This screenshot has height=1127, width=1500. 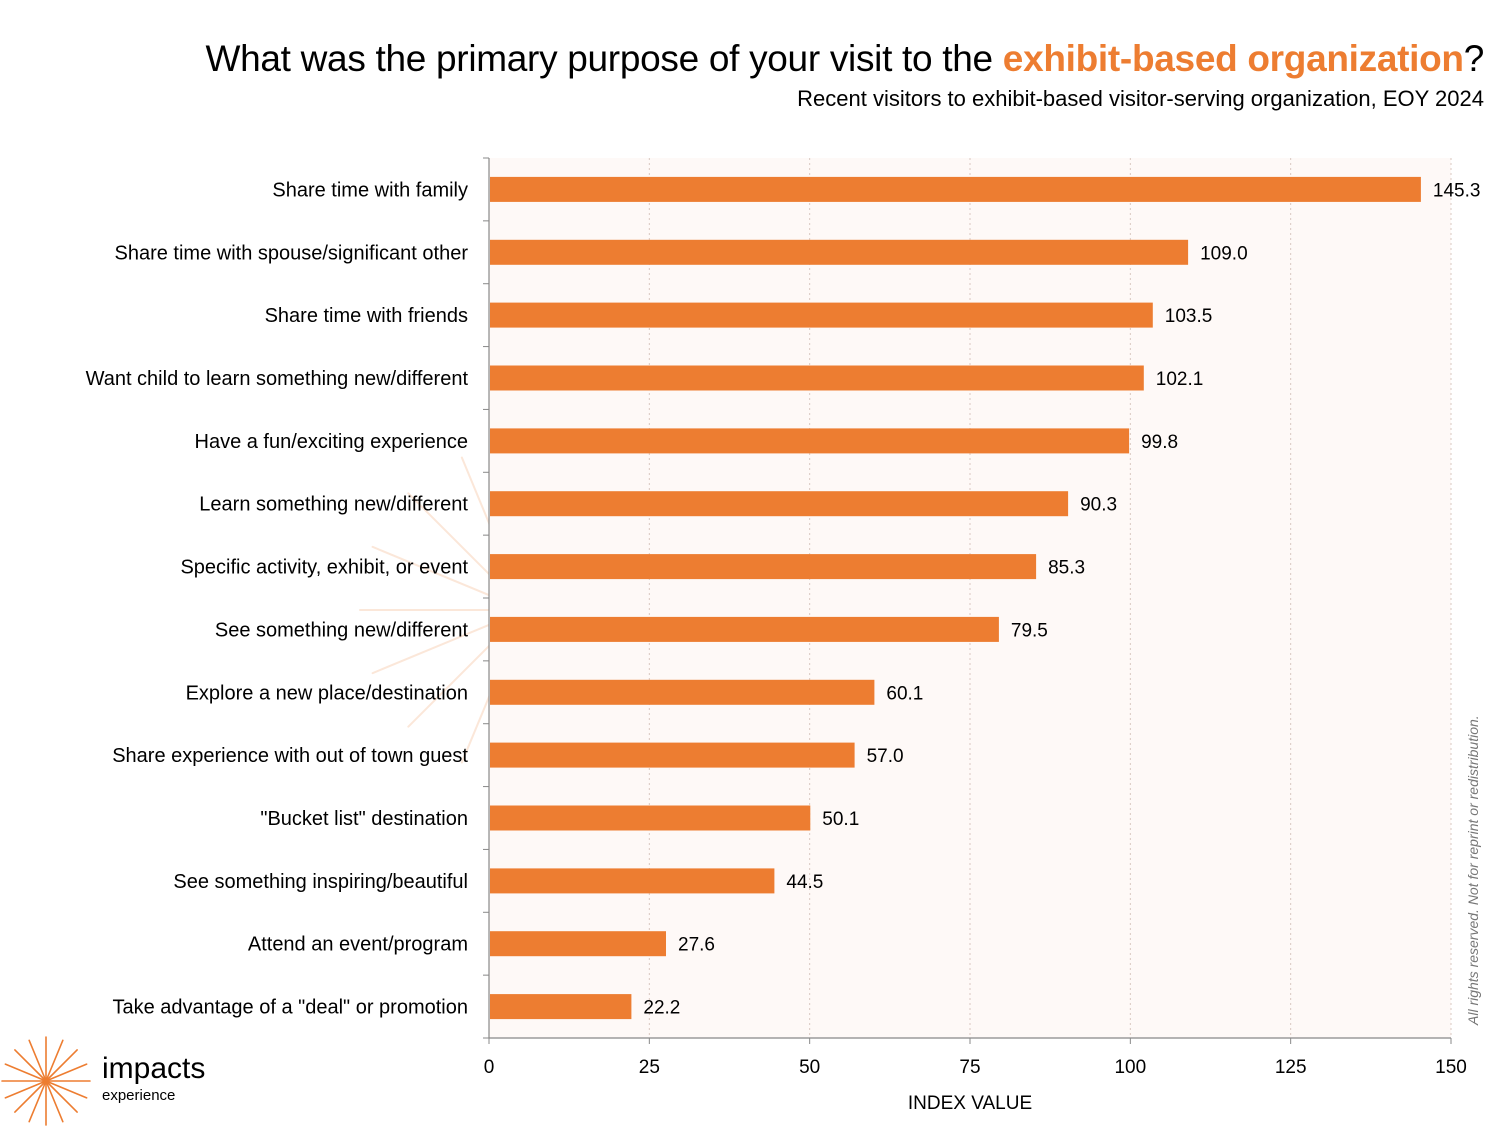 I want to click on data-label: 109.0, so click(x=1224, y=253).